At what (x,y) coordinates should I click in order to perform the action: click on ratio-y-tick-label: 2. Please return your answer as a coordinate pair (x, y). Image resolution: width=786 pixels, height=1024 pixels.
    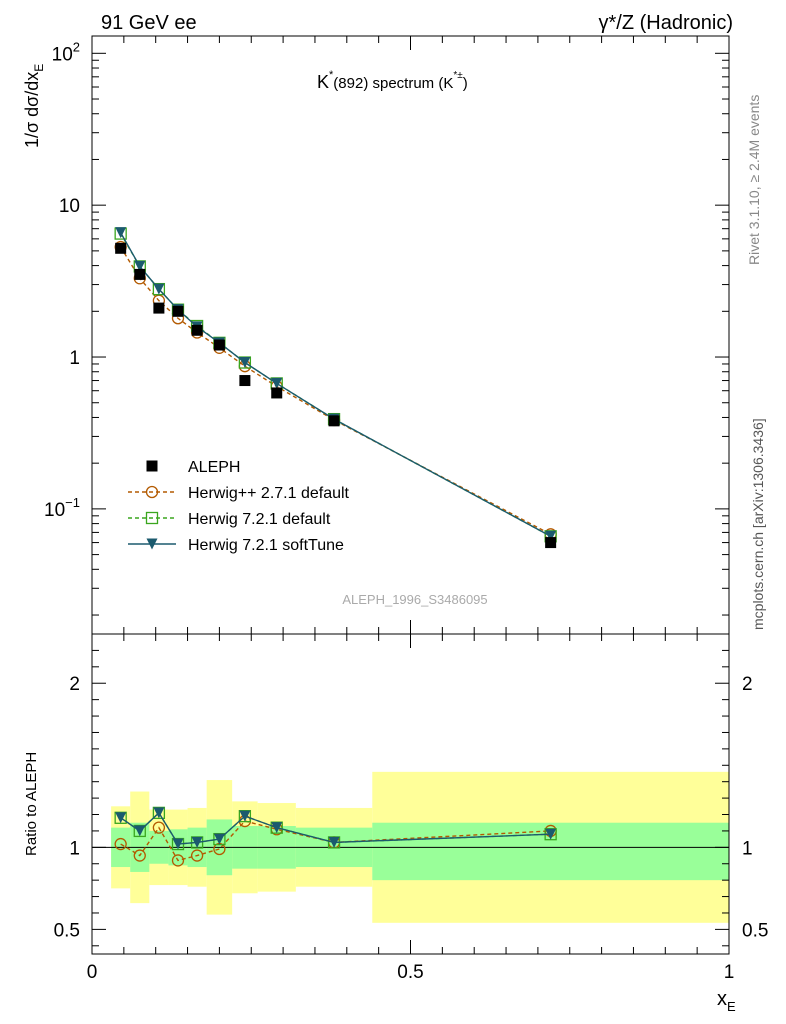
    Looking at the image, I should click on (74, 684).